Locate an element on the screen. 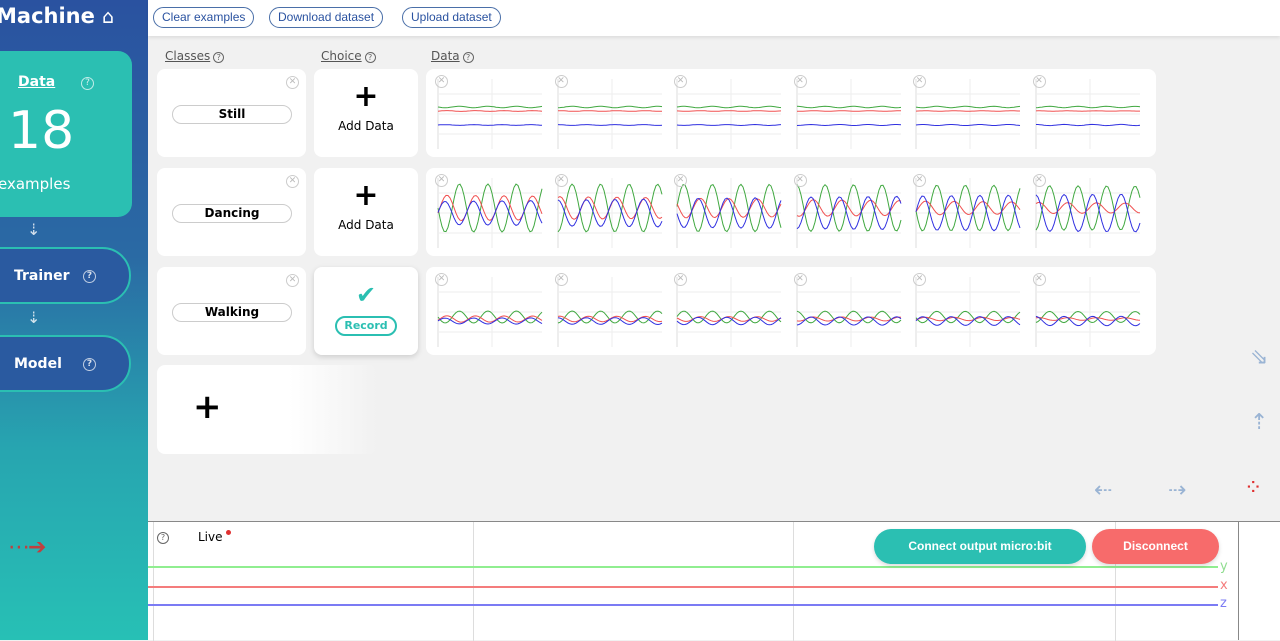  axis-label-z: z is located at coordinates (1223, 603).